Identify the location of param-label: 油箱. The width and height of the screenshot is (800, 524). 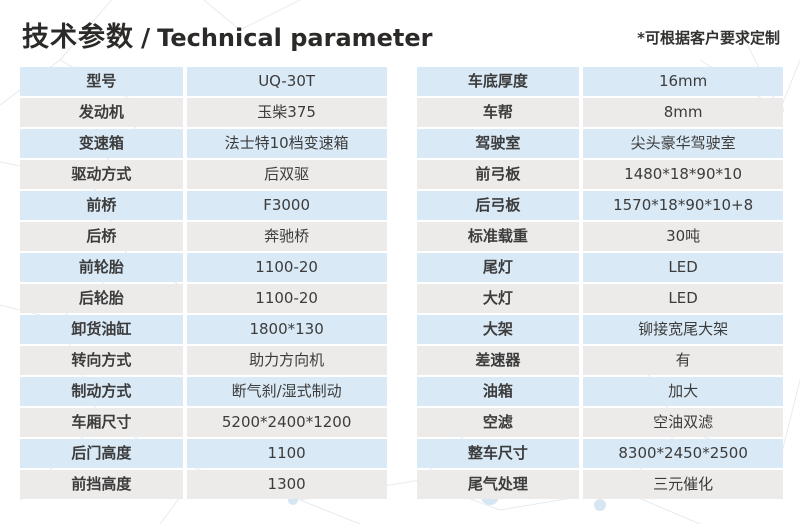
(500, 391).